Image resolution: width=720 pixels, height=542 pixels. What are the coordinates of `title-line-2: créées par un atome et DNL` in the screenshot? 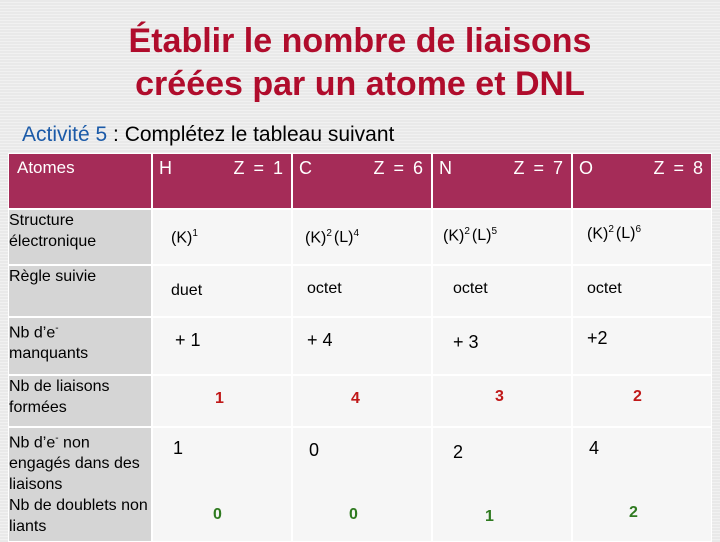 It's located at (360, 84).